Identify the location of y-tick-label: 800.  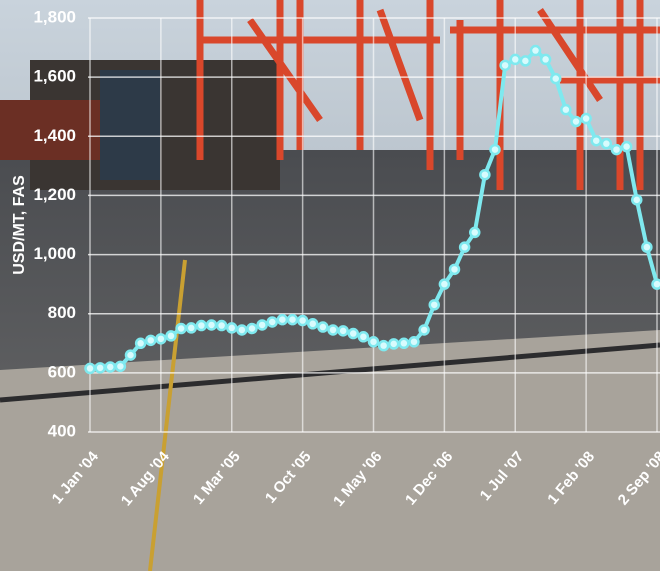
(62, 312).